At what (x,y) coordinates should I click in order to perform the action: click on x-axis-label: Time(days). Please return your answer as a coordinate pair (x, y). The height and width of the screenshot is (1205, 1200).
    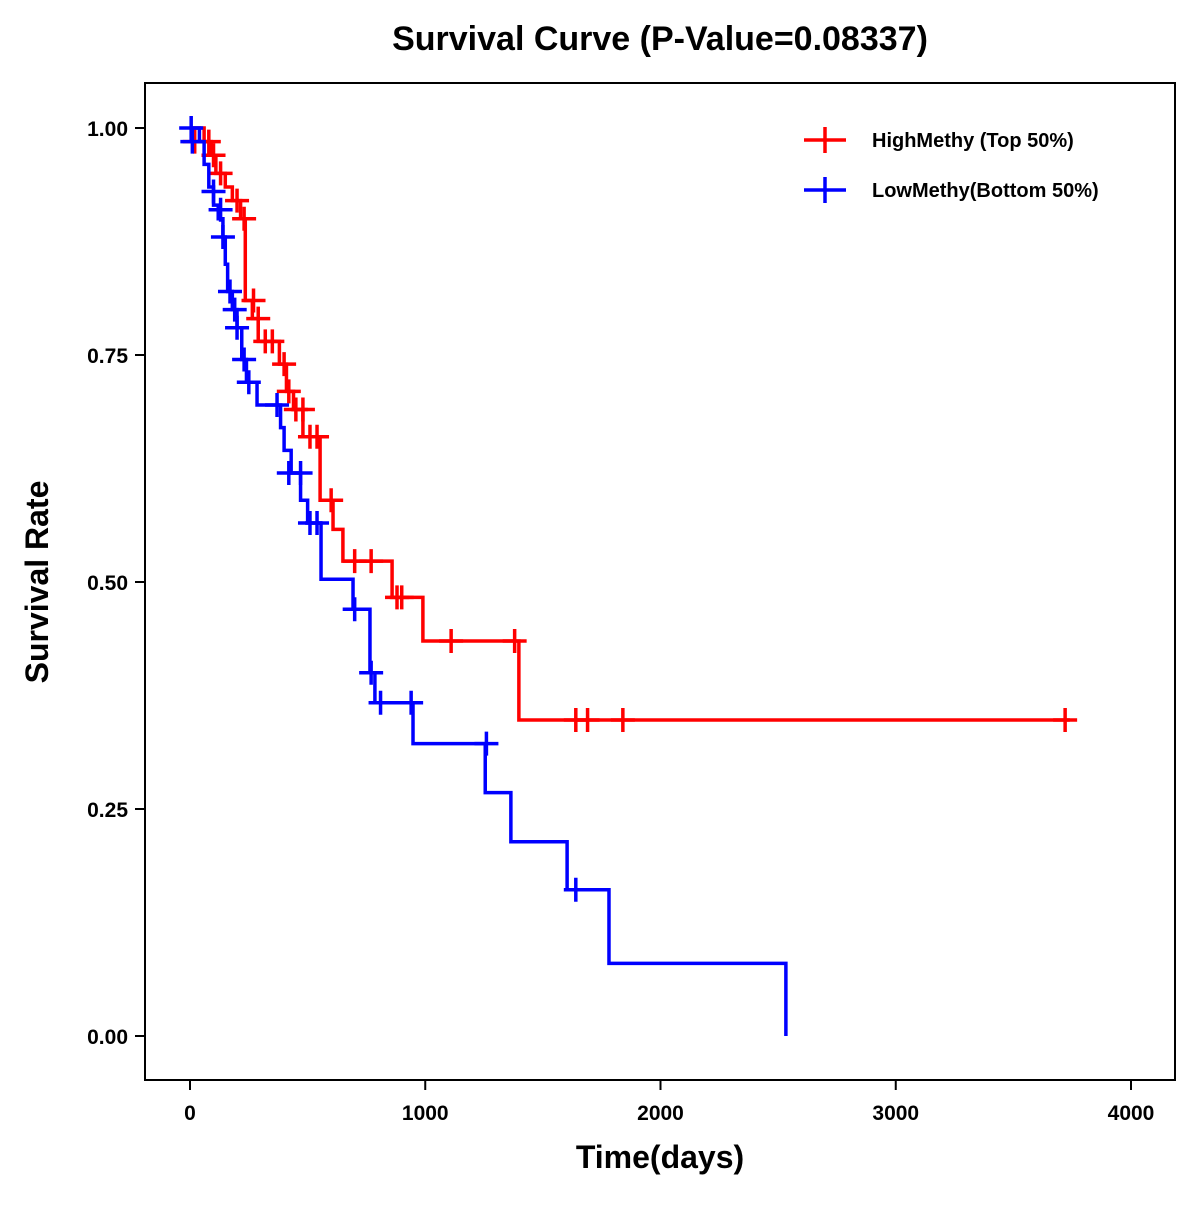
    Looking at the image, I should click on (660, 1157).